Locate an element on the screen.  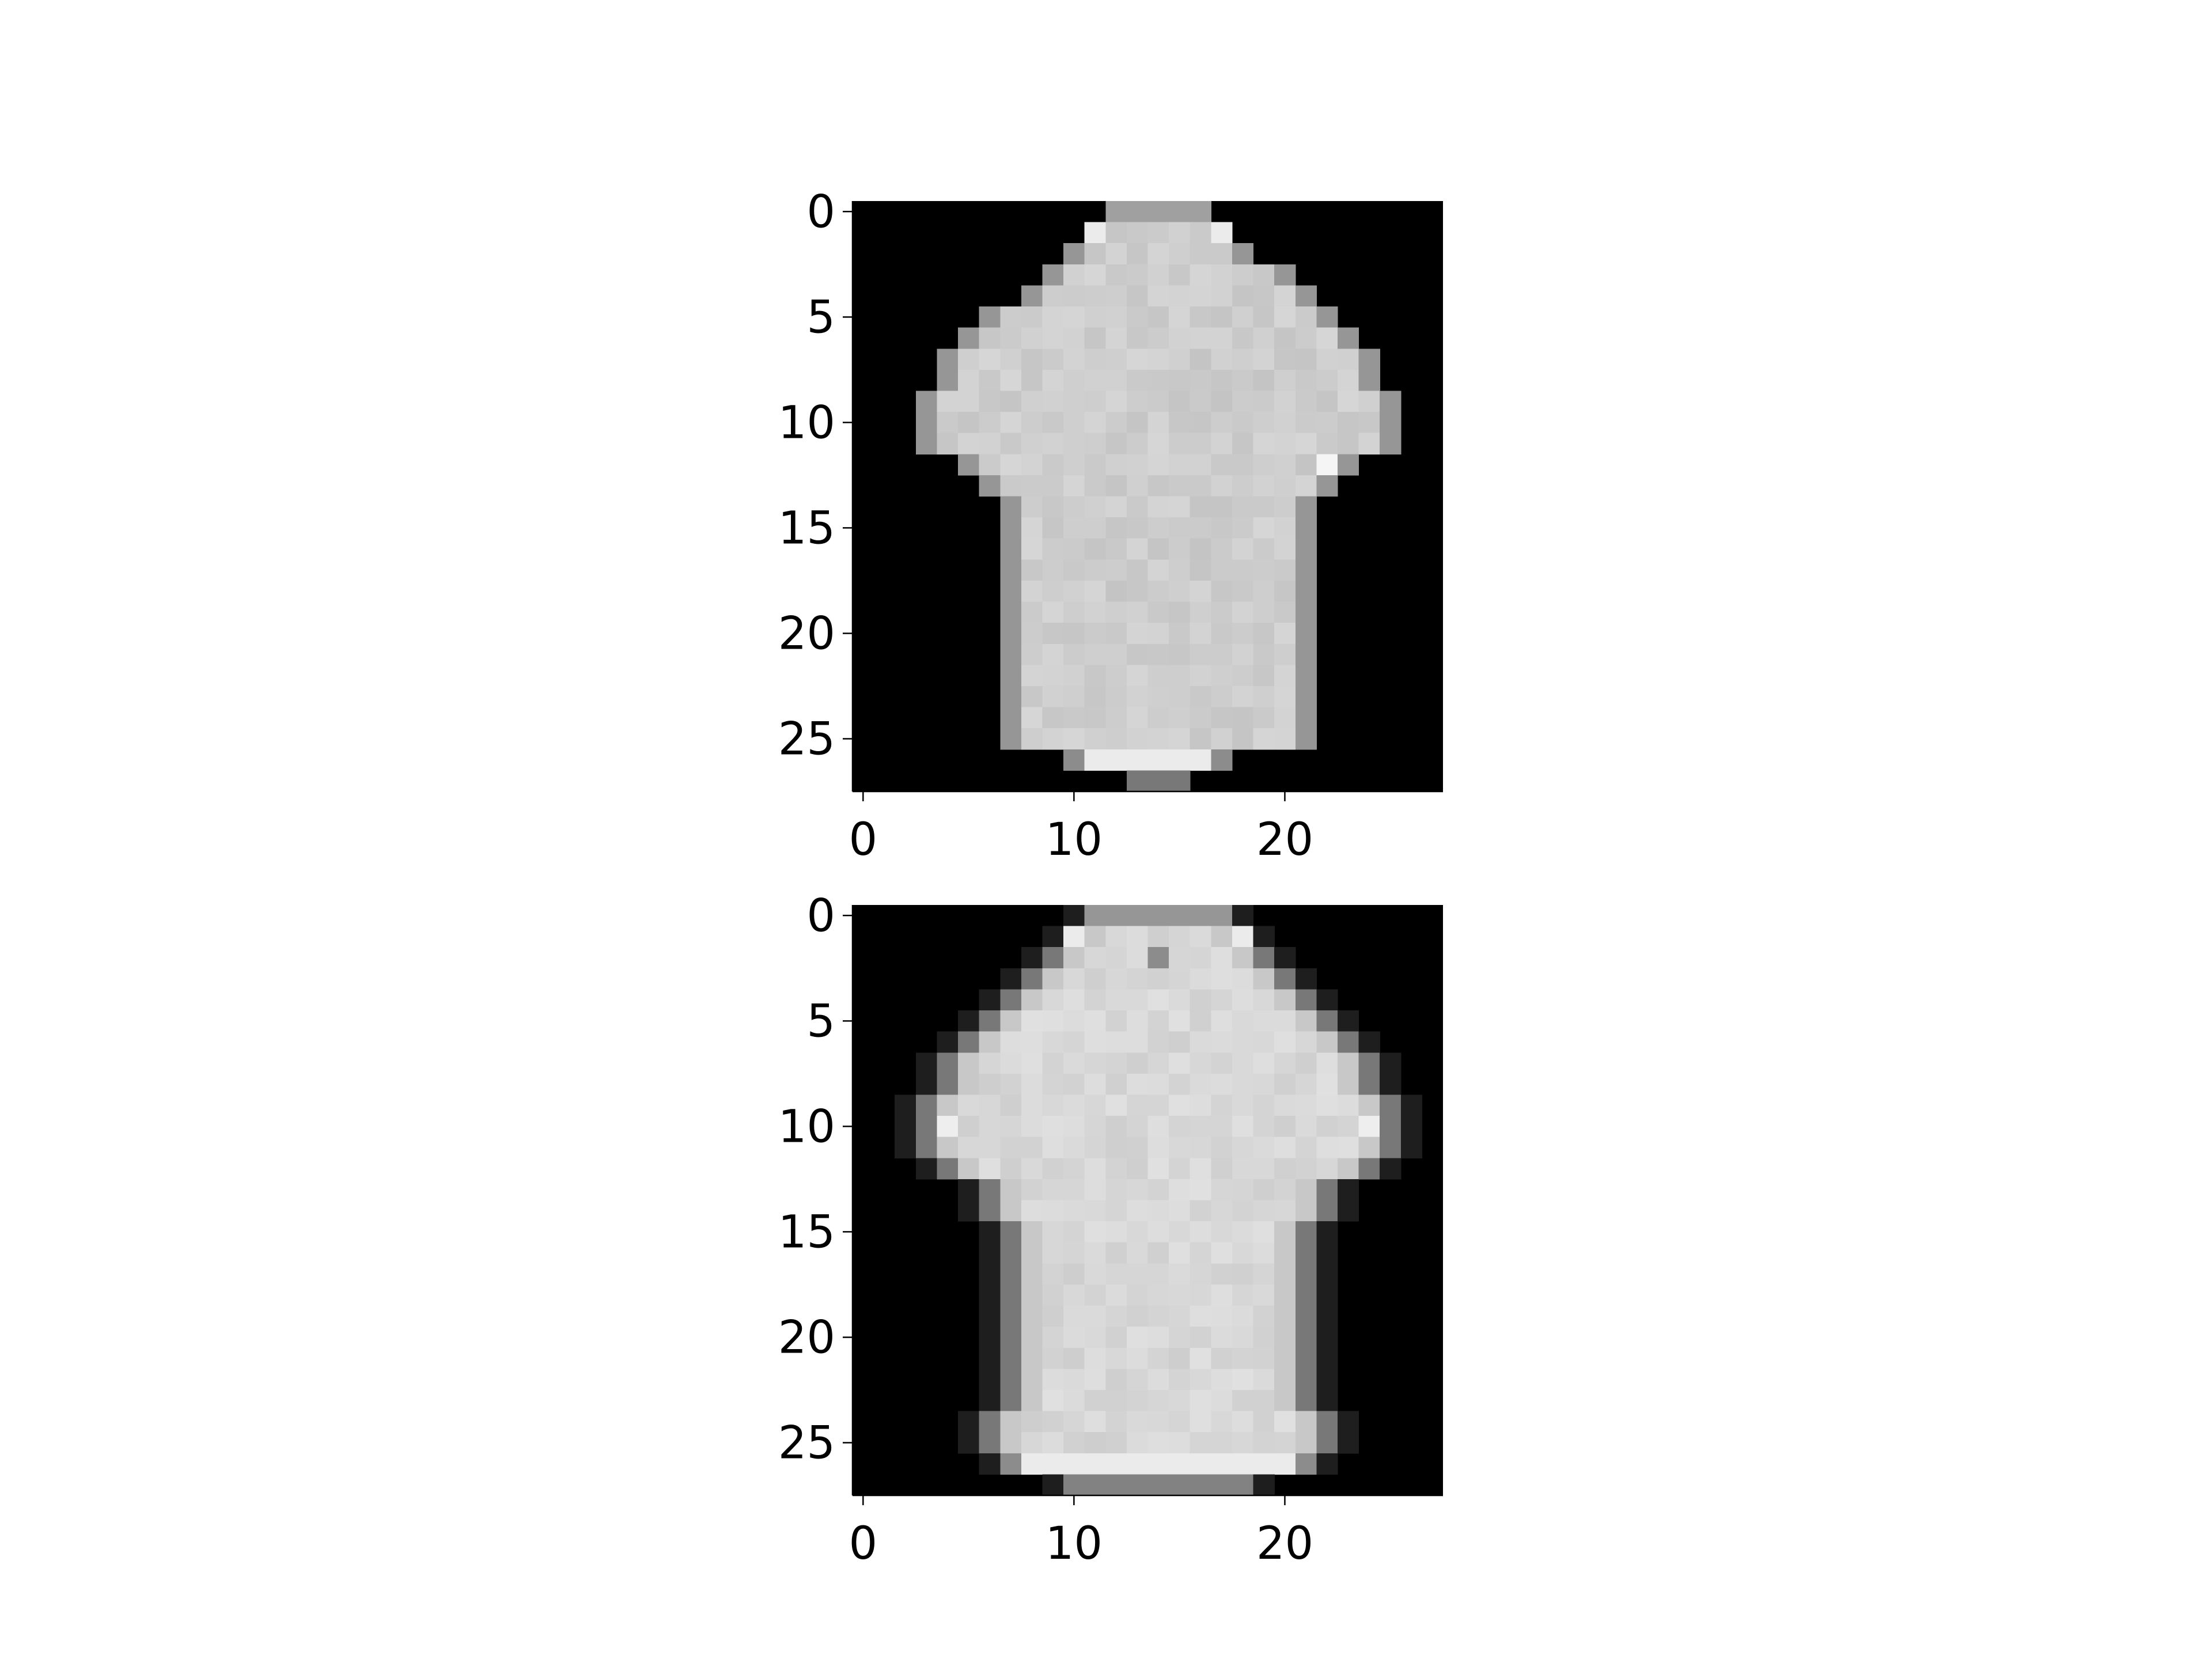
y-tick-label: 25 is located at coordinates (806, 1443).